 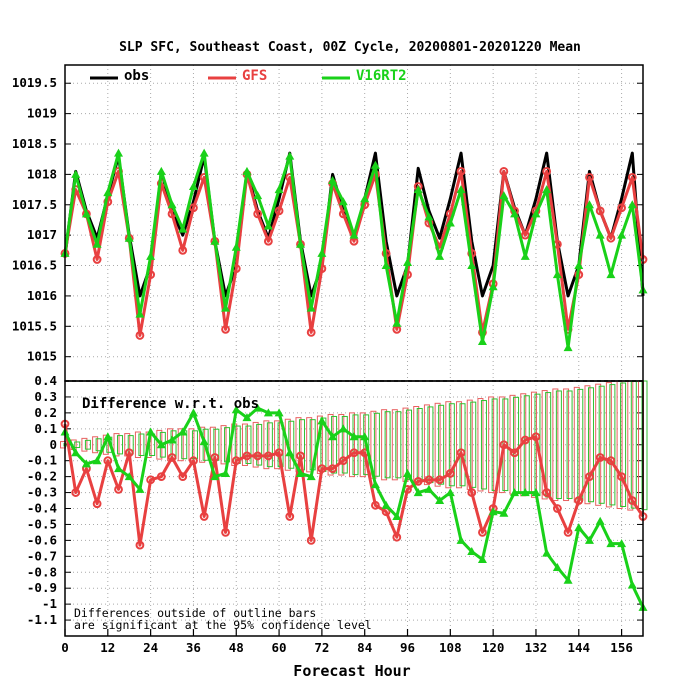 What do you see at coordinates (195, 613) in the screenshot?
I see `significance-note-line: Differences outside of outline bars` at bounding box center [195, 613].